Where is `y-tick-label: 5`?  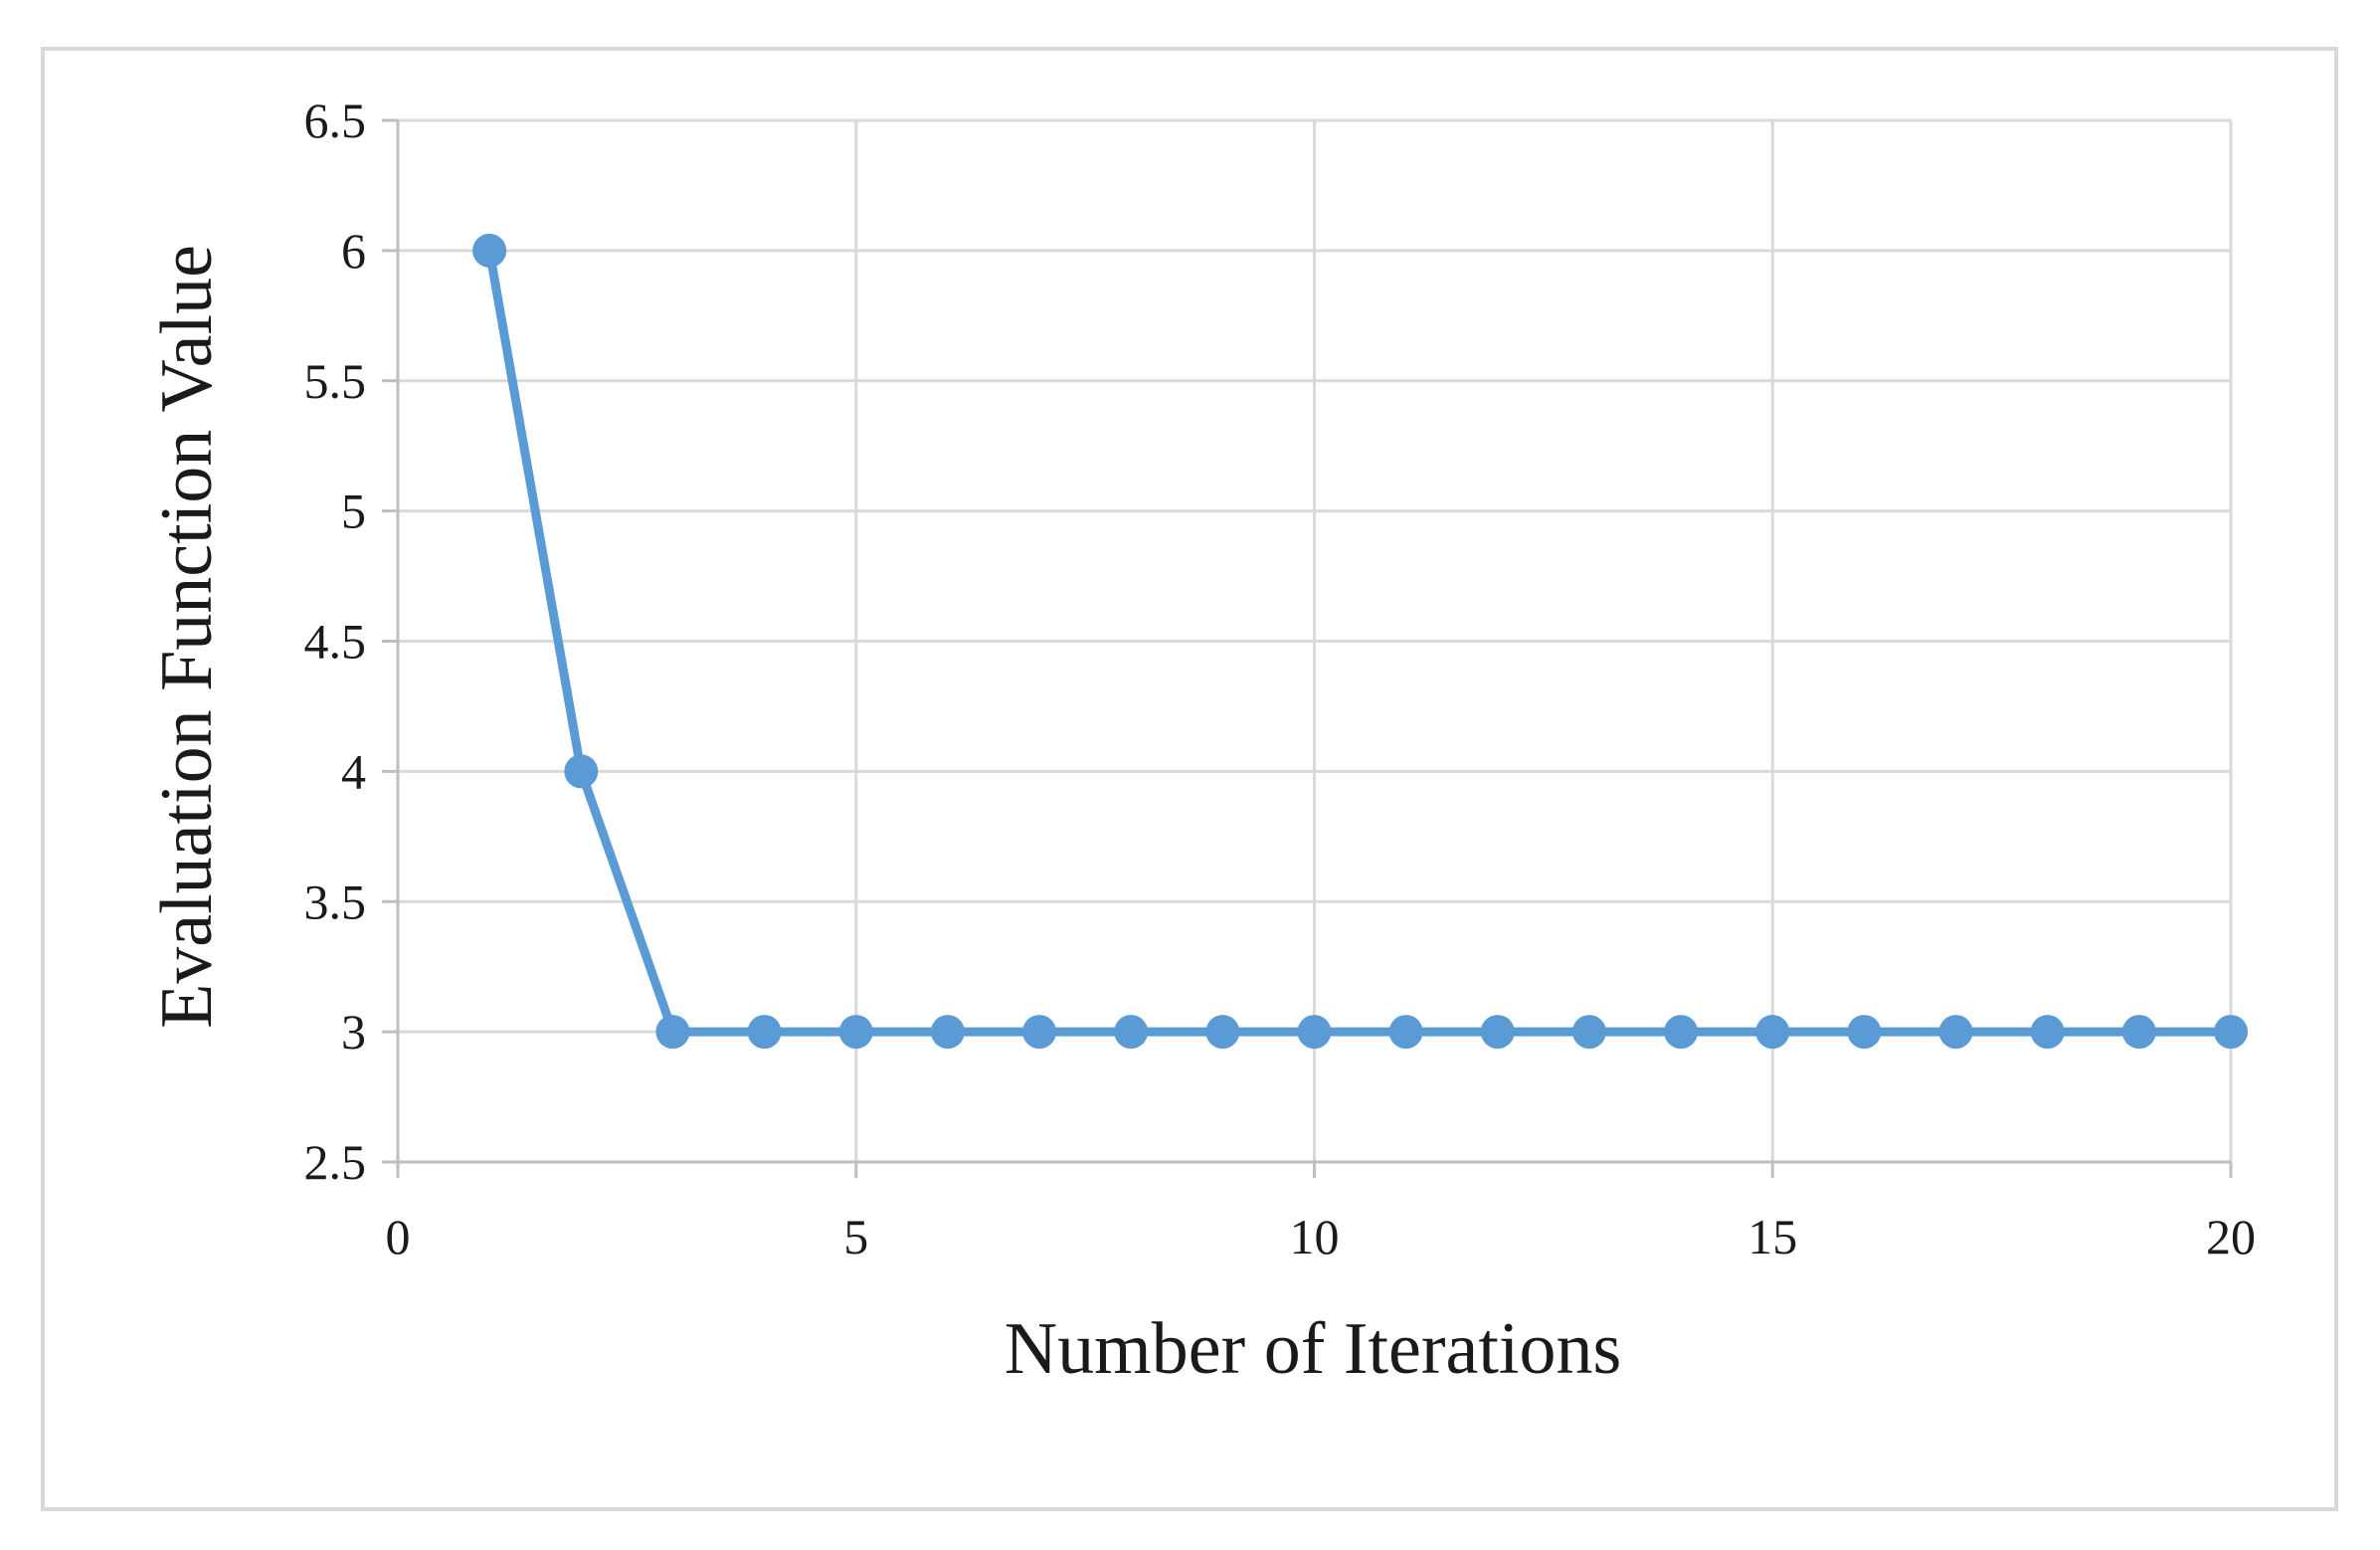 y-tick-label: 5 is located at coordinates (353, 511).